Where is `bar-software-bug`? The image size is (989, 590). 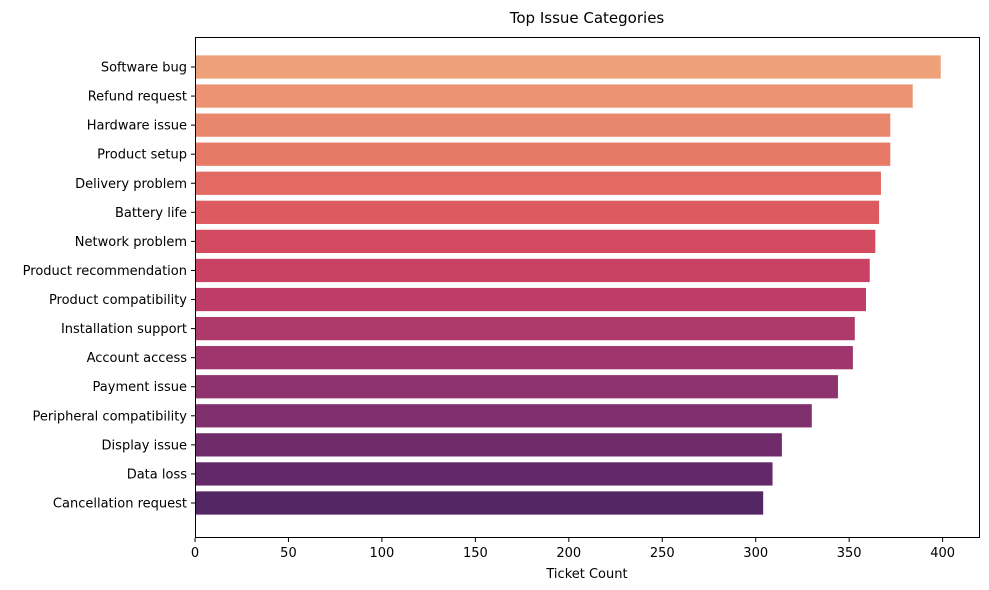 bar-software-bug is located at coordinates (568, 67).